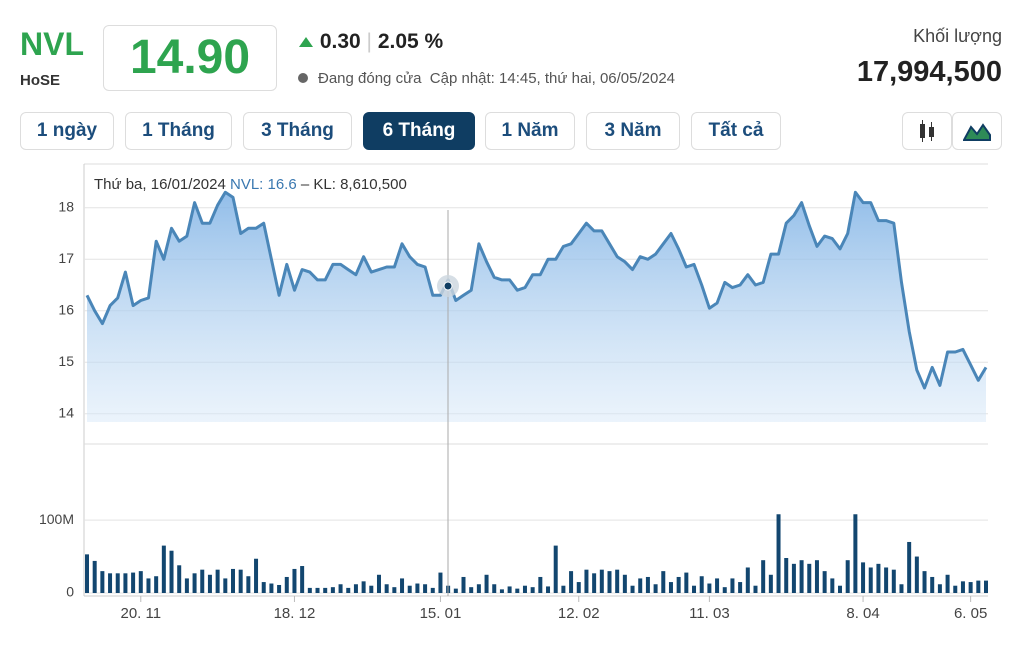 This screenshot has height=661, width=1012. What do you see at coordinates (66, 206) in the screenshot?
I see `y-tick-label: 18` at bounding box center [66, 206].